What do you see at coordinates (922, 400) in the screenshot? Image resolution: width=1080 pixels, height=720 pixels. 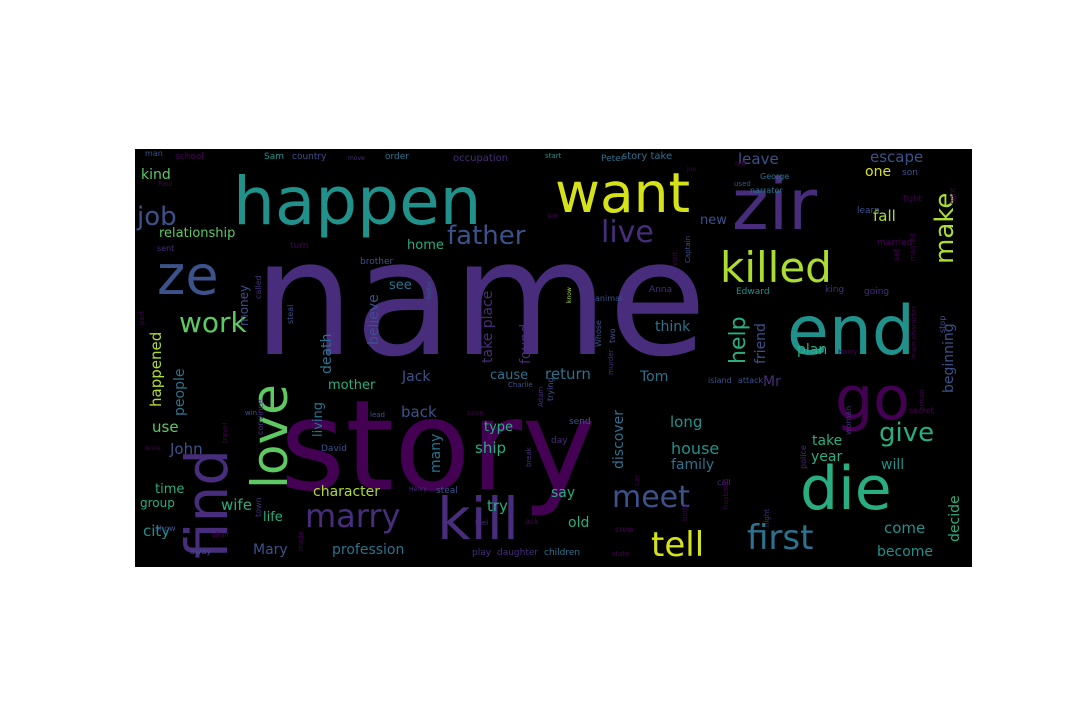 I see `word-secret: prison` at bounding box center [922, 400].